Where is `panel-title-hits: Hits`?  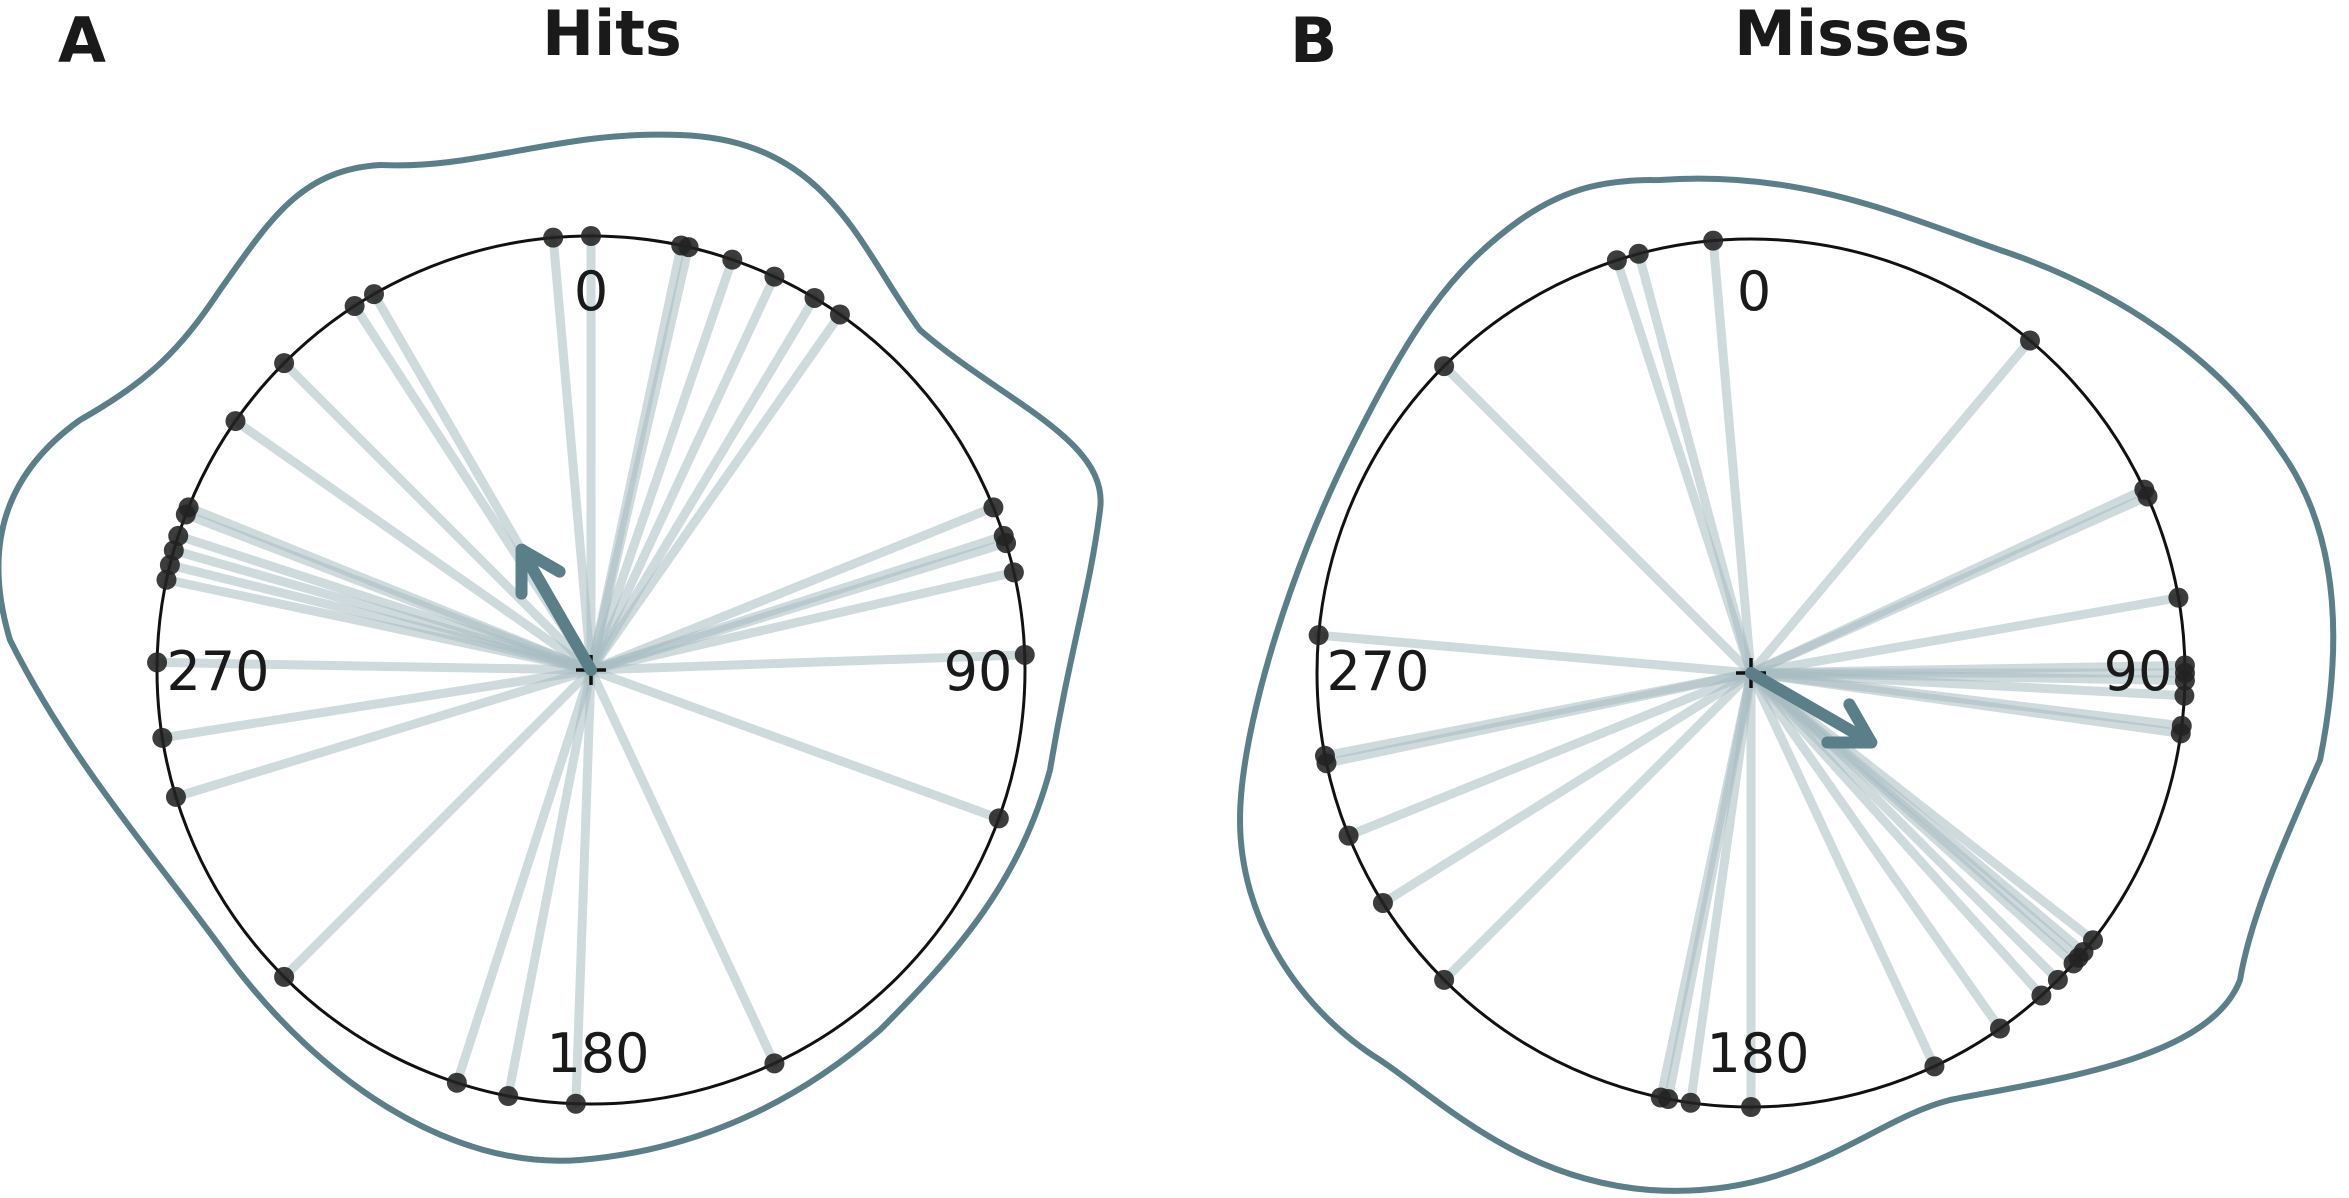
panel-title-hits: Hits is located at coordinates (612, 35).